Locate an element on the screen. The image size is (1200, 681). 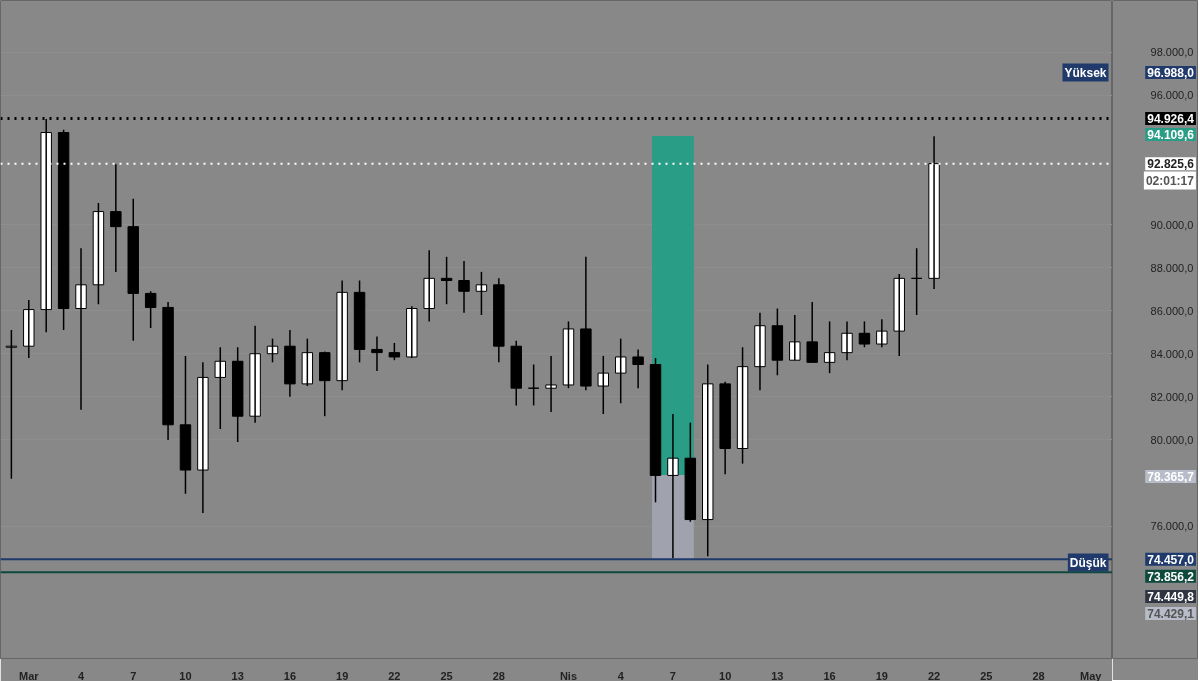
y-tick-label: 86.000,0 is located at coordinates (1172, 310).